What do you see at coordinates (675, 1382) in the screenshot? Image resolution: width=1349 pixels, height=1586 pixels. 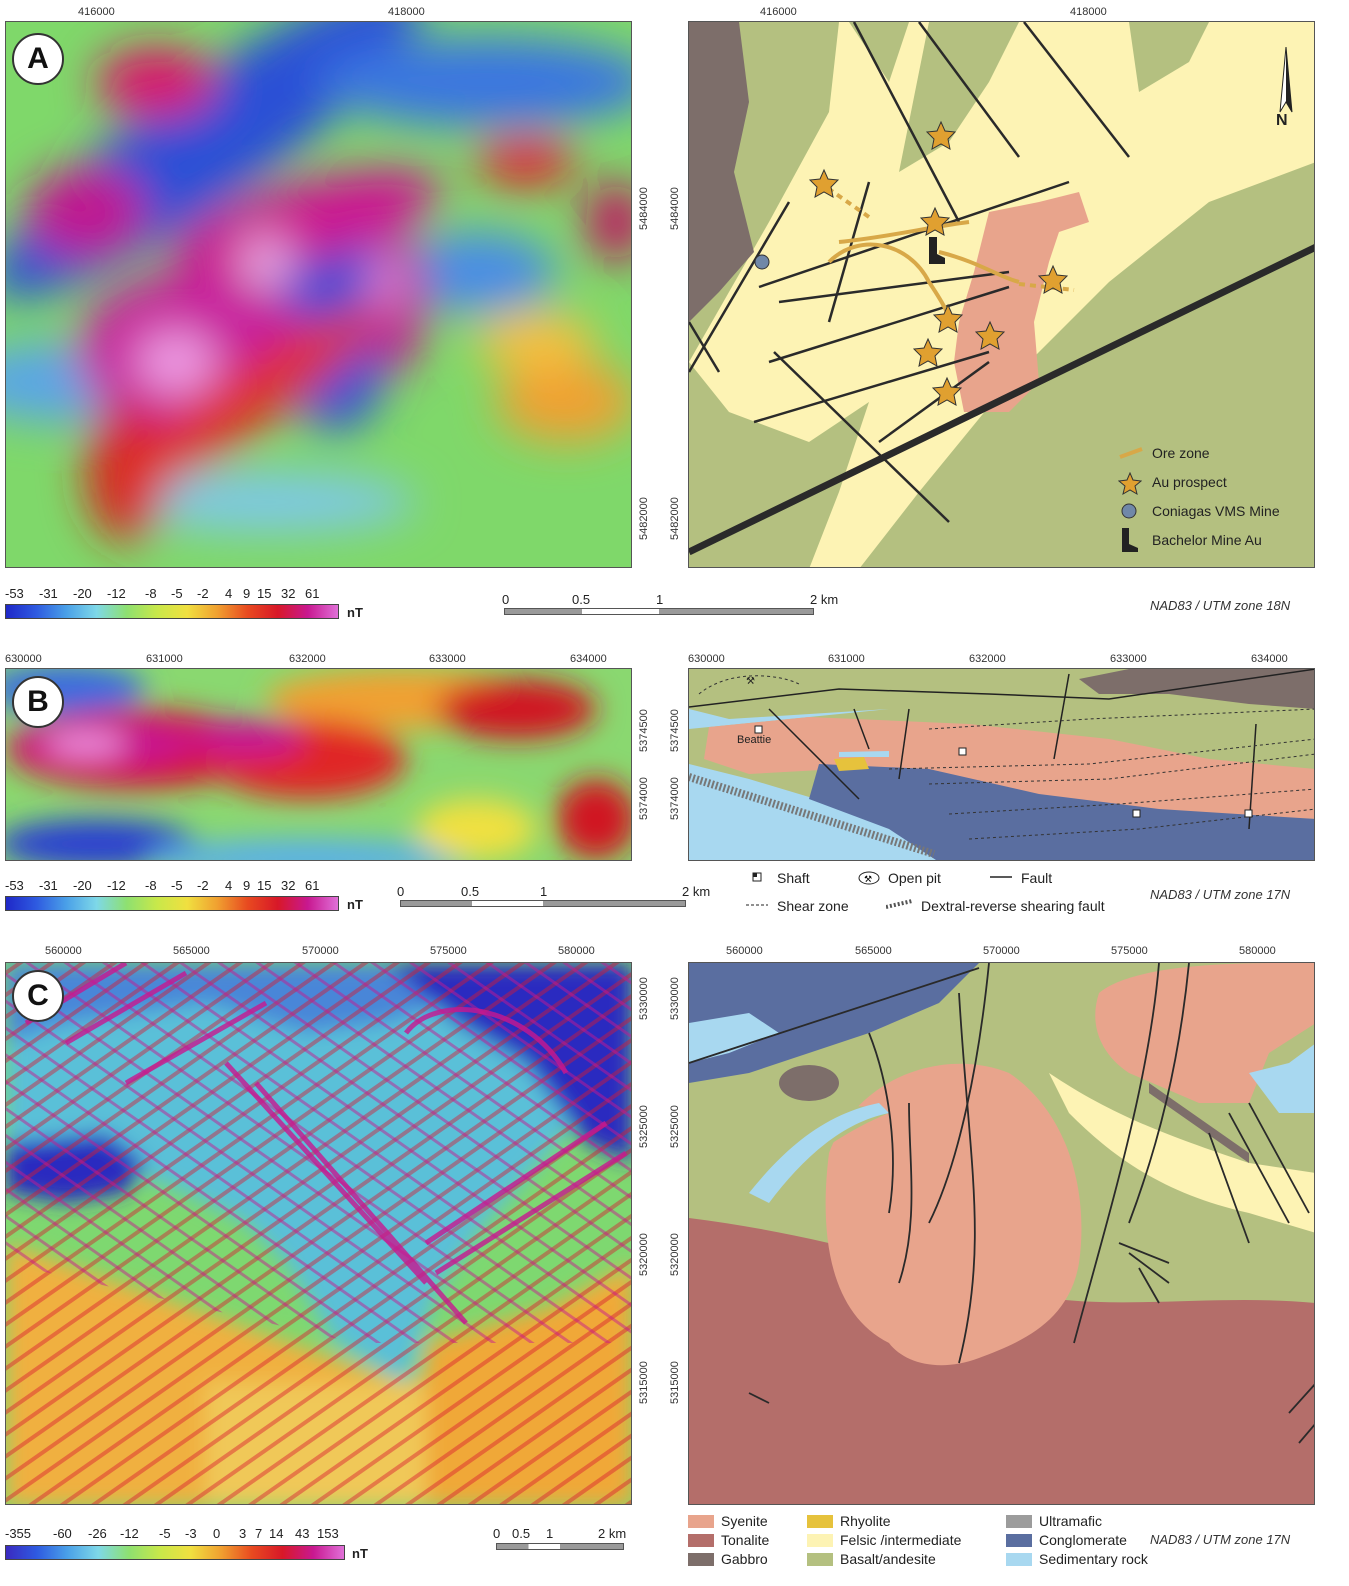 I see `geo-c-ytick: 5315000` at bounding box center [675, 1382].